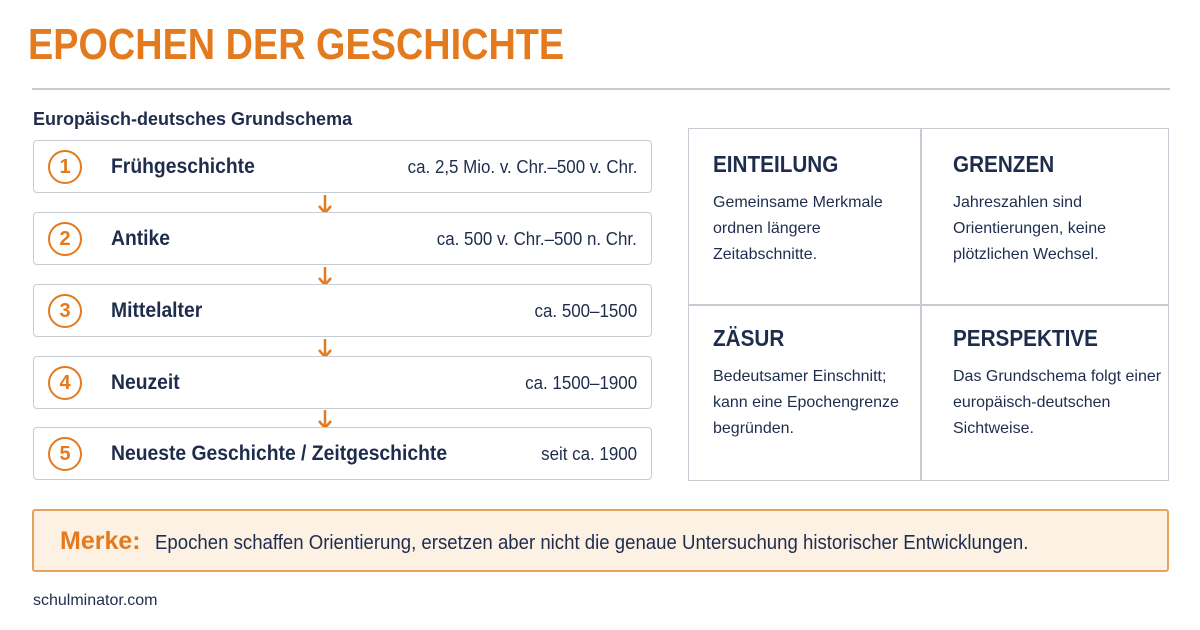 The height and width of the screenshot is (630, 1200). I want to click on epoch-name: Frühgeschichte, so click(183, 166).